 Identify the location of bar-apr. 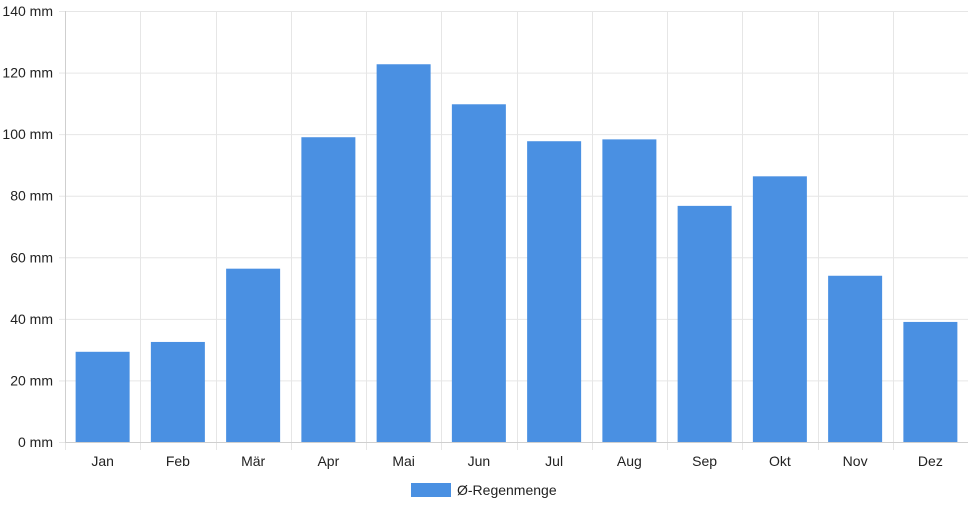
(328, 289).